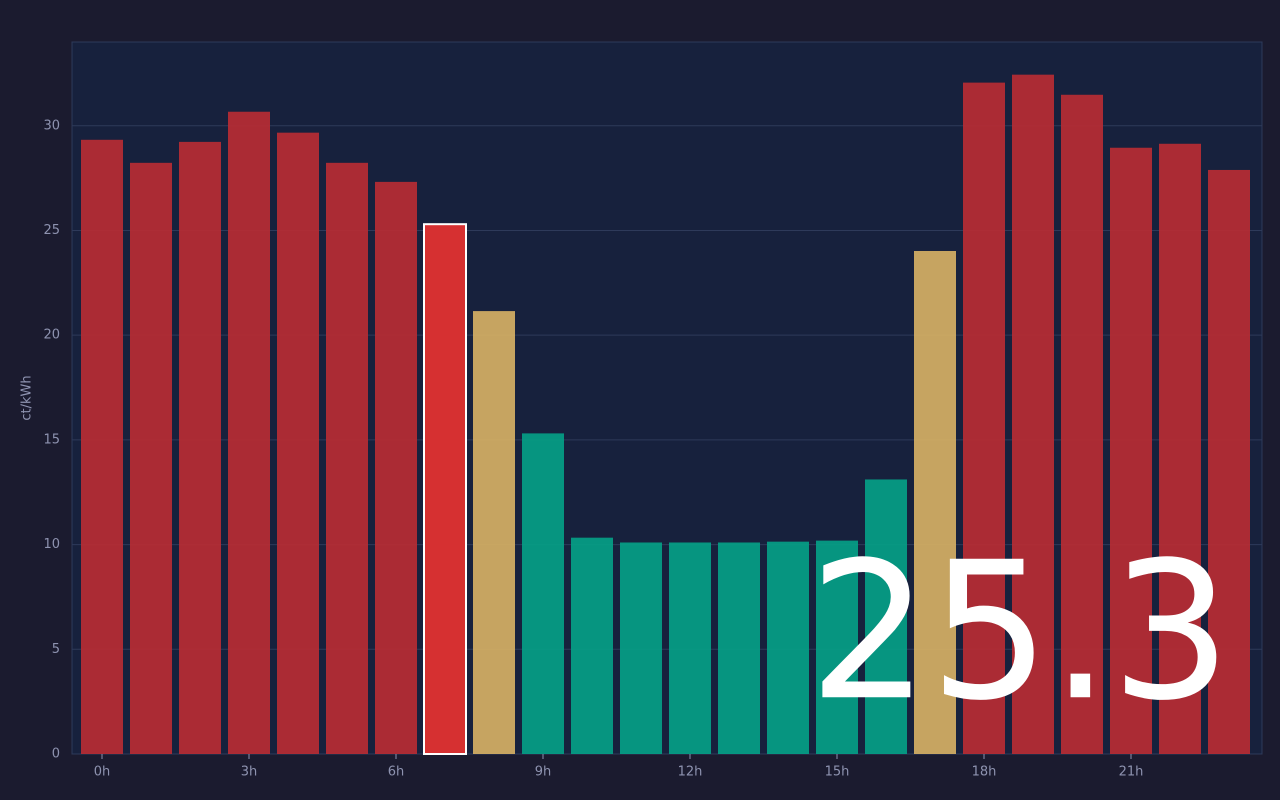 The width and height of the screenshot is (1280, 800). I want to click on y-tick-label: 20, so click(51, 335).